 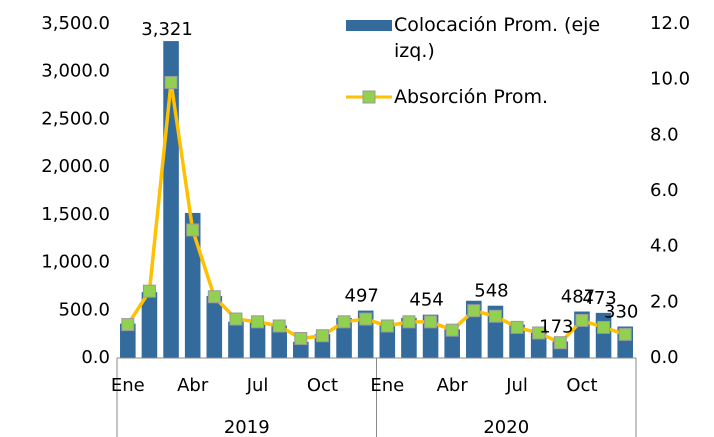 I want to click on y-tick-label: 0.0, so click(x=95, y=357).